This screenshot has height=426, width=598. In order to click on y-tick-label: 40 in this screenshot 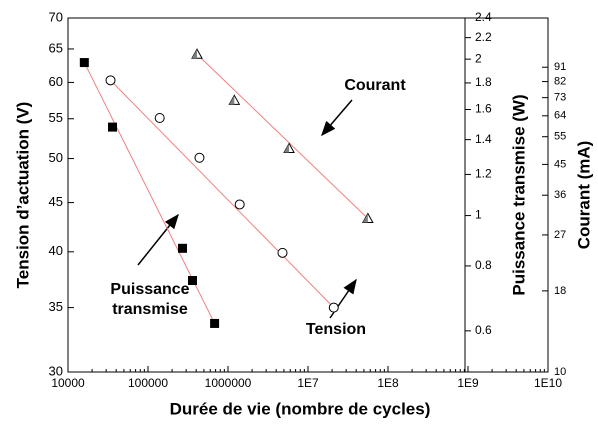, I will do `click(56, 250)`.